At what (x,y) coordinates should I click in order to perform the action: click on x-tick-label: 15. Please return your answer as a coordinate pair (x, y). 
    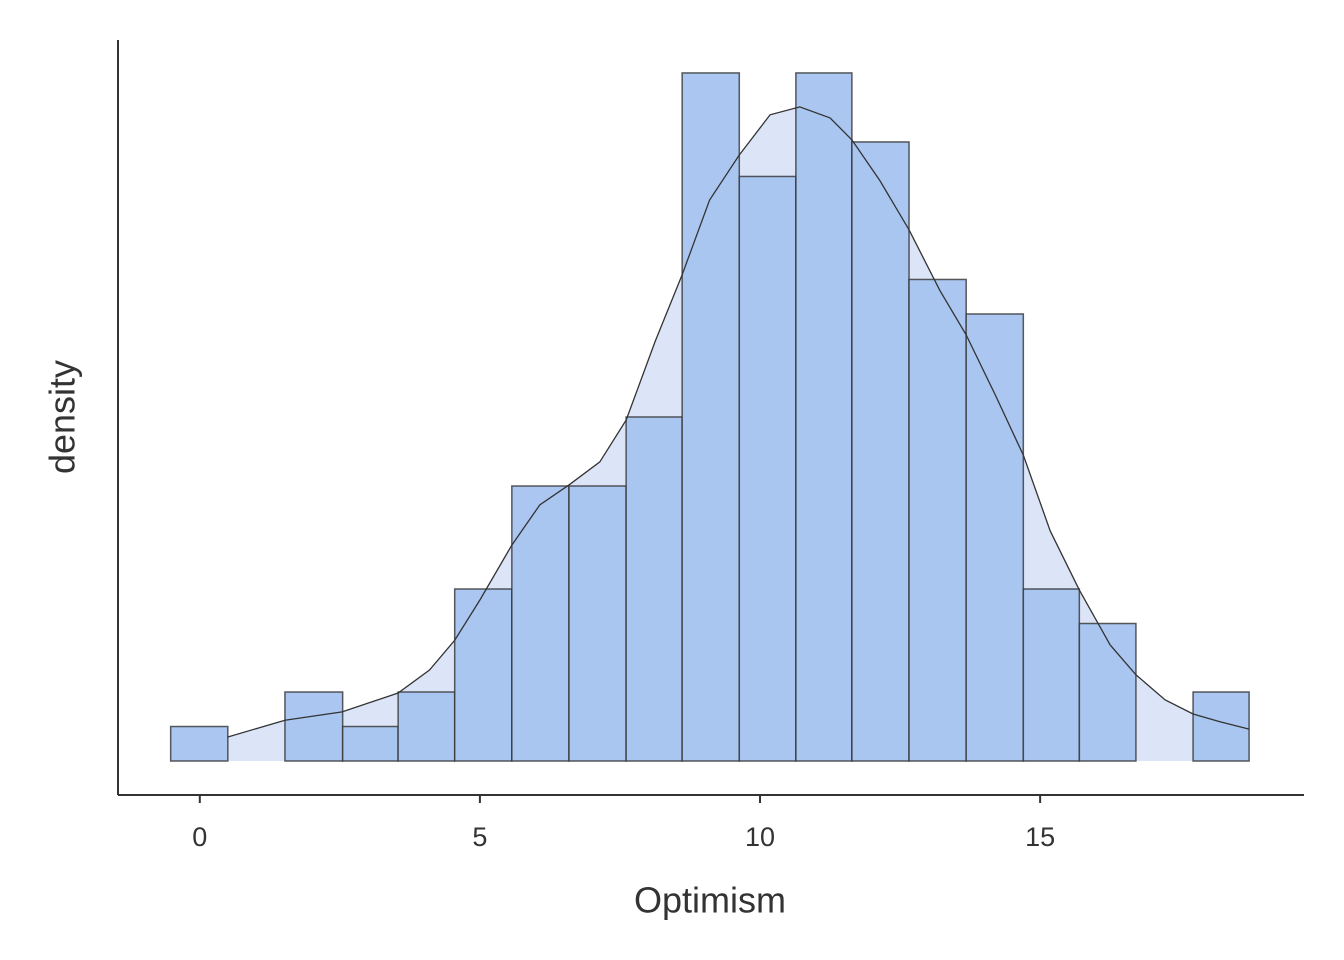
    Looking at the image, I should click on (1040, 837).